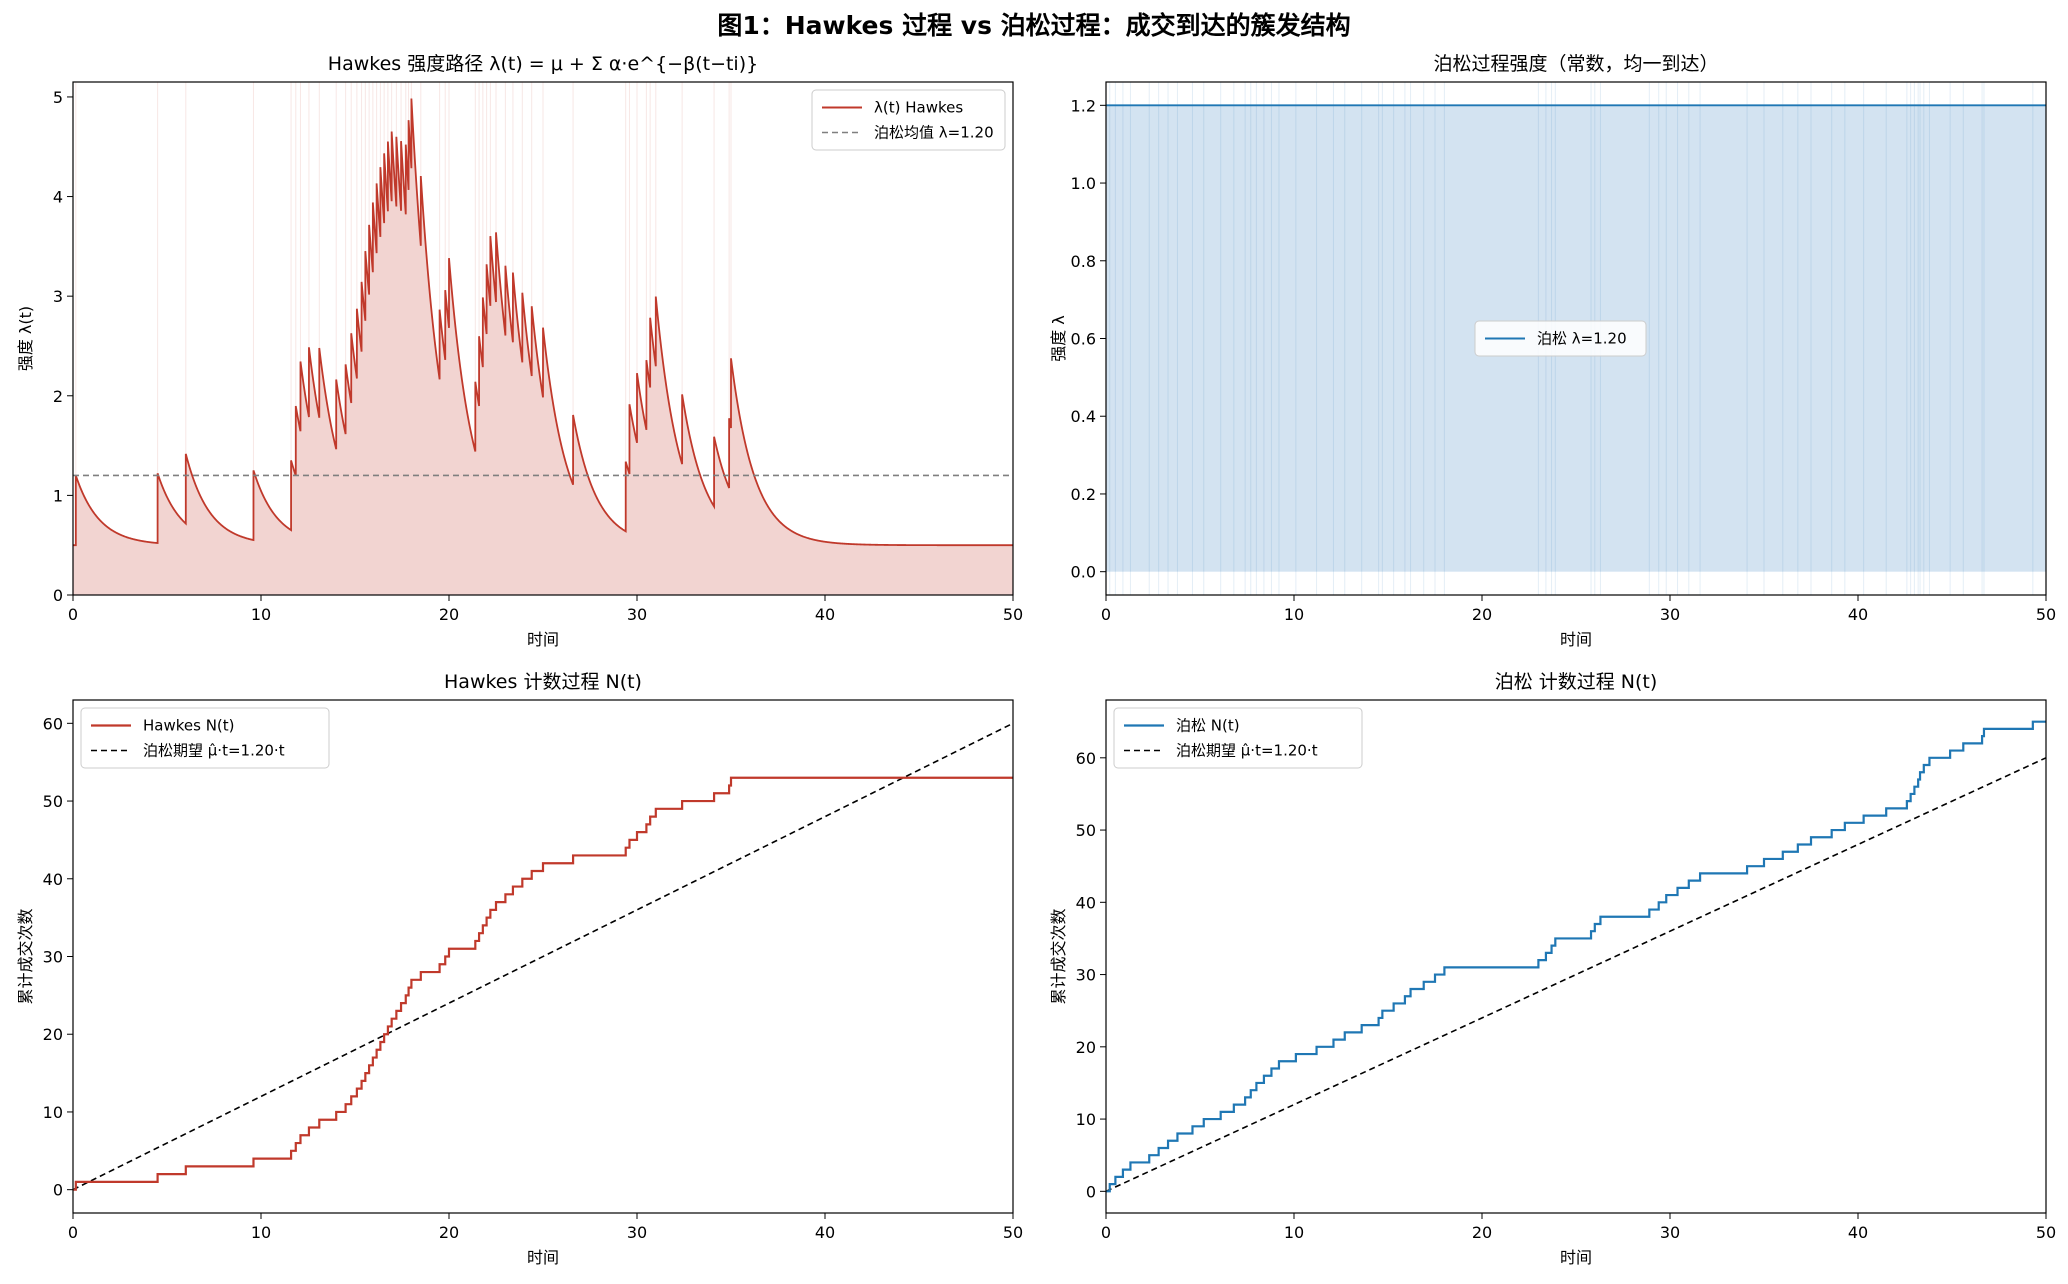 This screenshot has width=2068, height=1284. Describe the element at coordinates (543, 682) in the screenshot. I see `axes-title: Hawkes 计数过程 N(t)` at that location.